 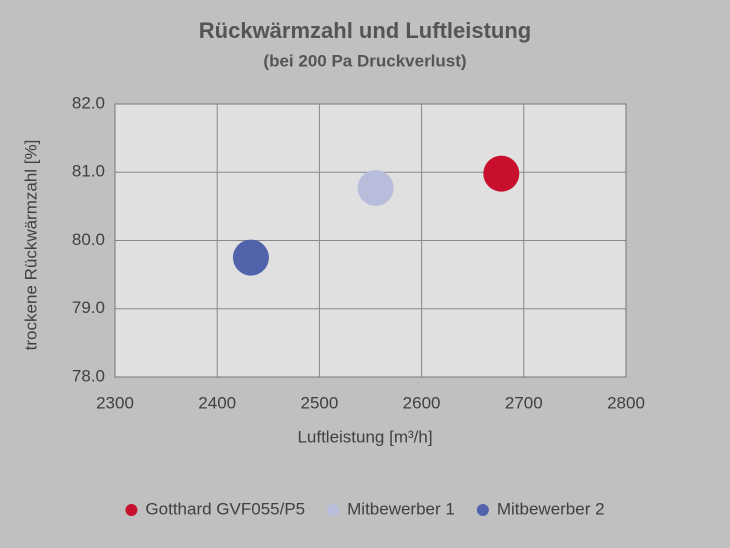 I want to click on y-tick-label: 81.0, so click(x=88, y=171).